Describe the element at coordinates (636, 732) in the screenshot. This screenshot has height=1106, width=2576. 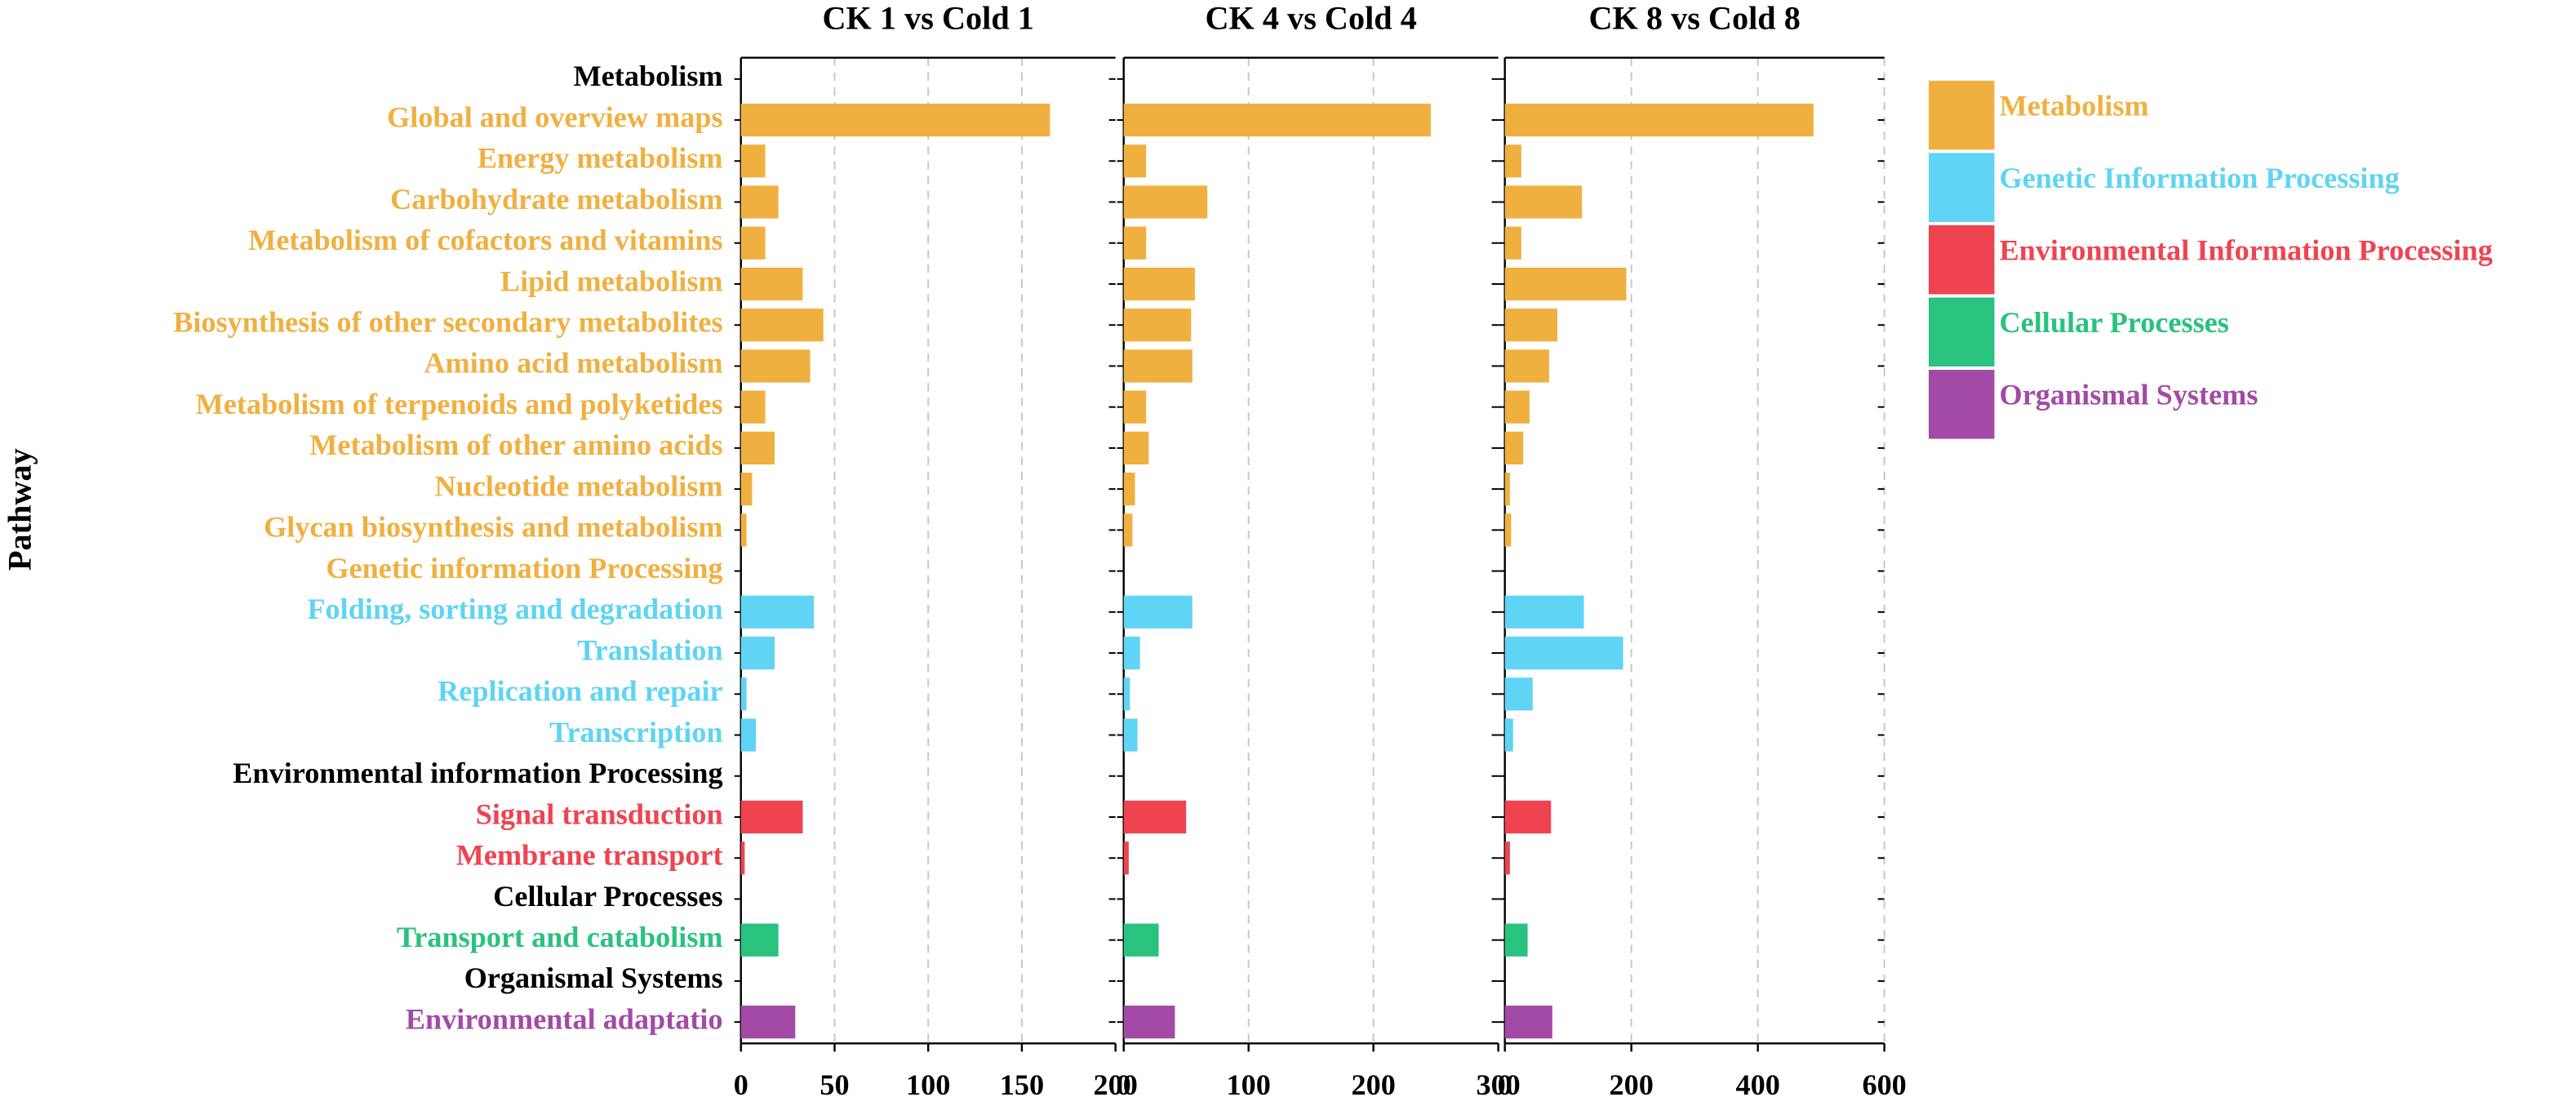
I see `category-label: Transcription` at that location.